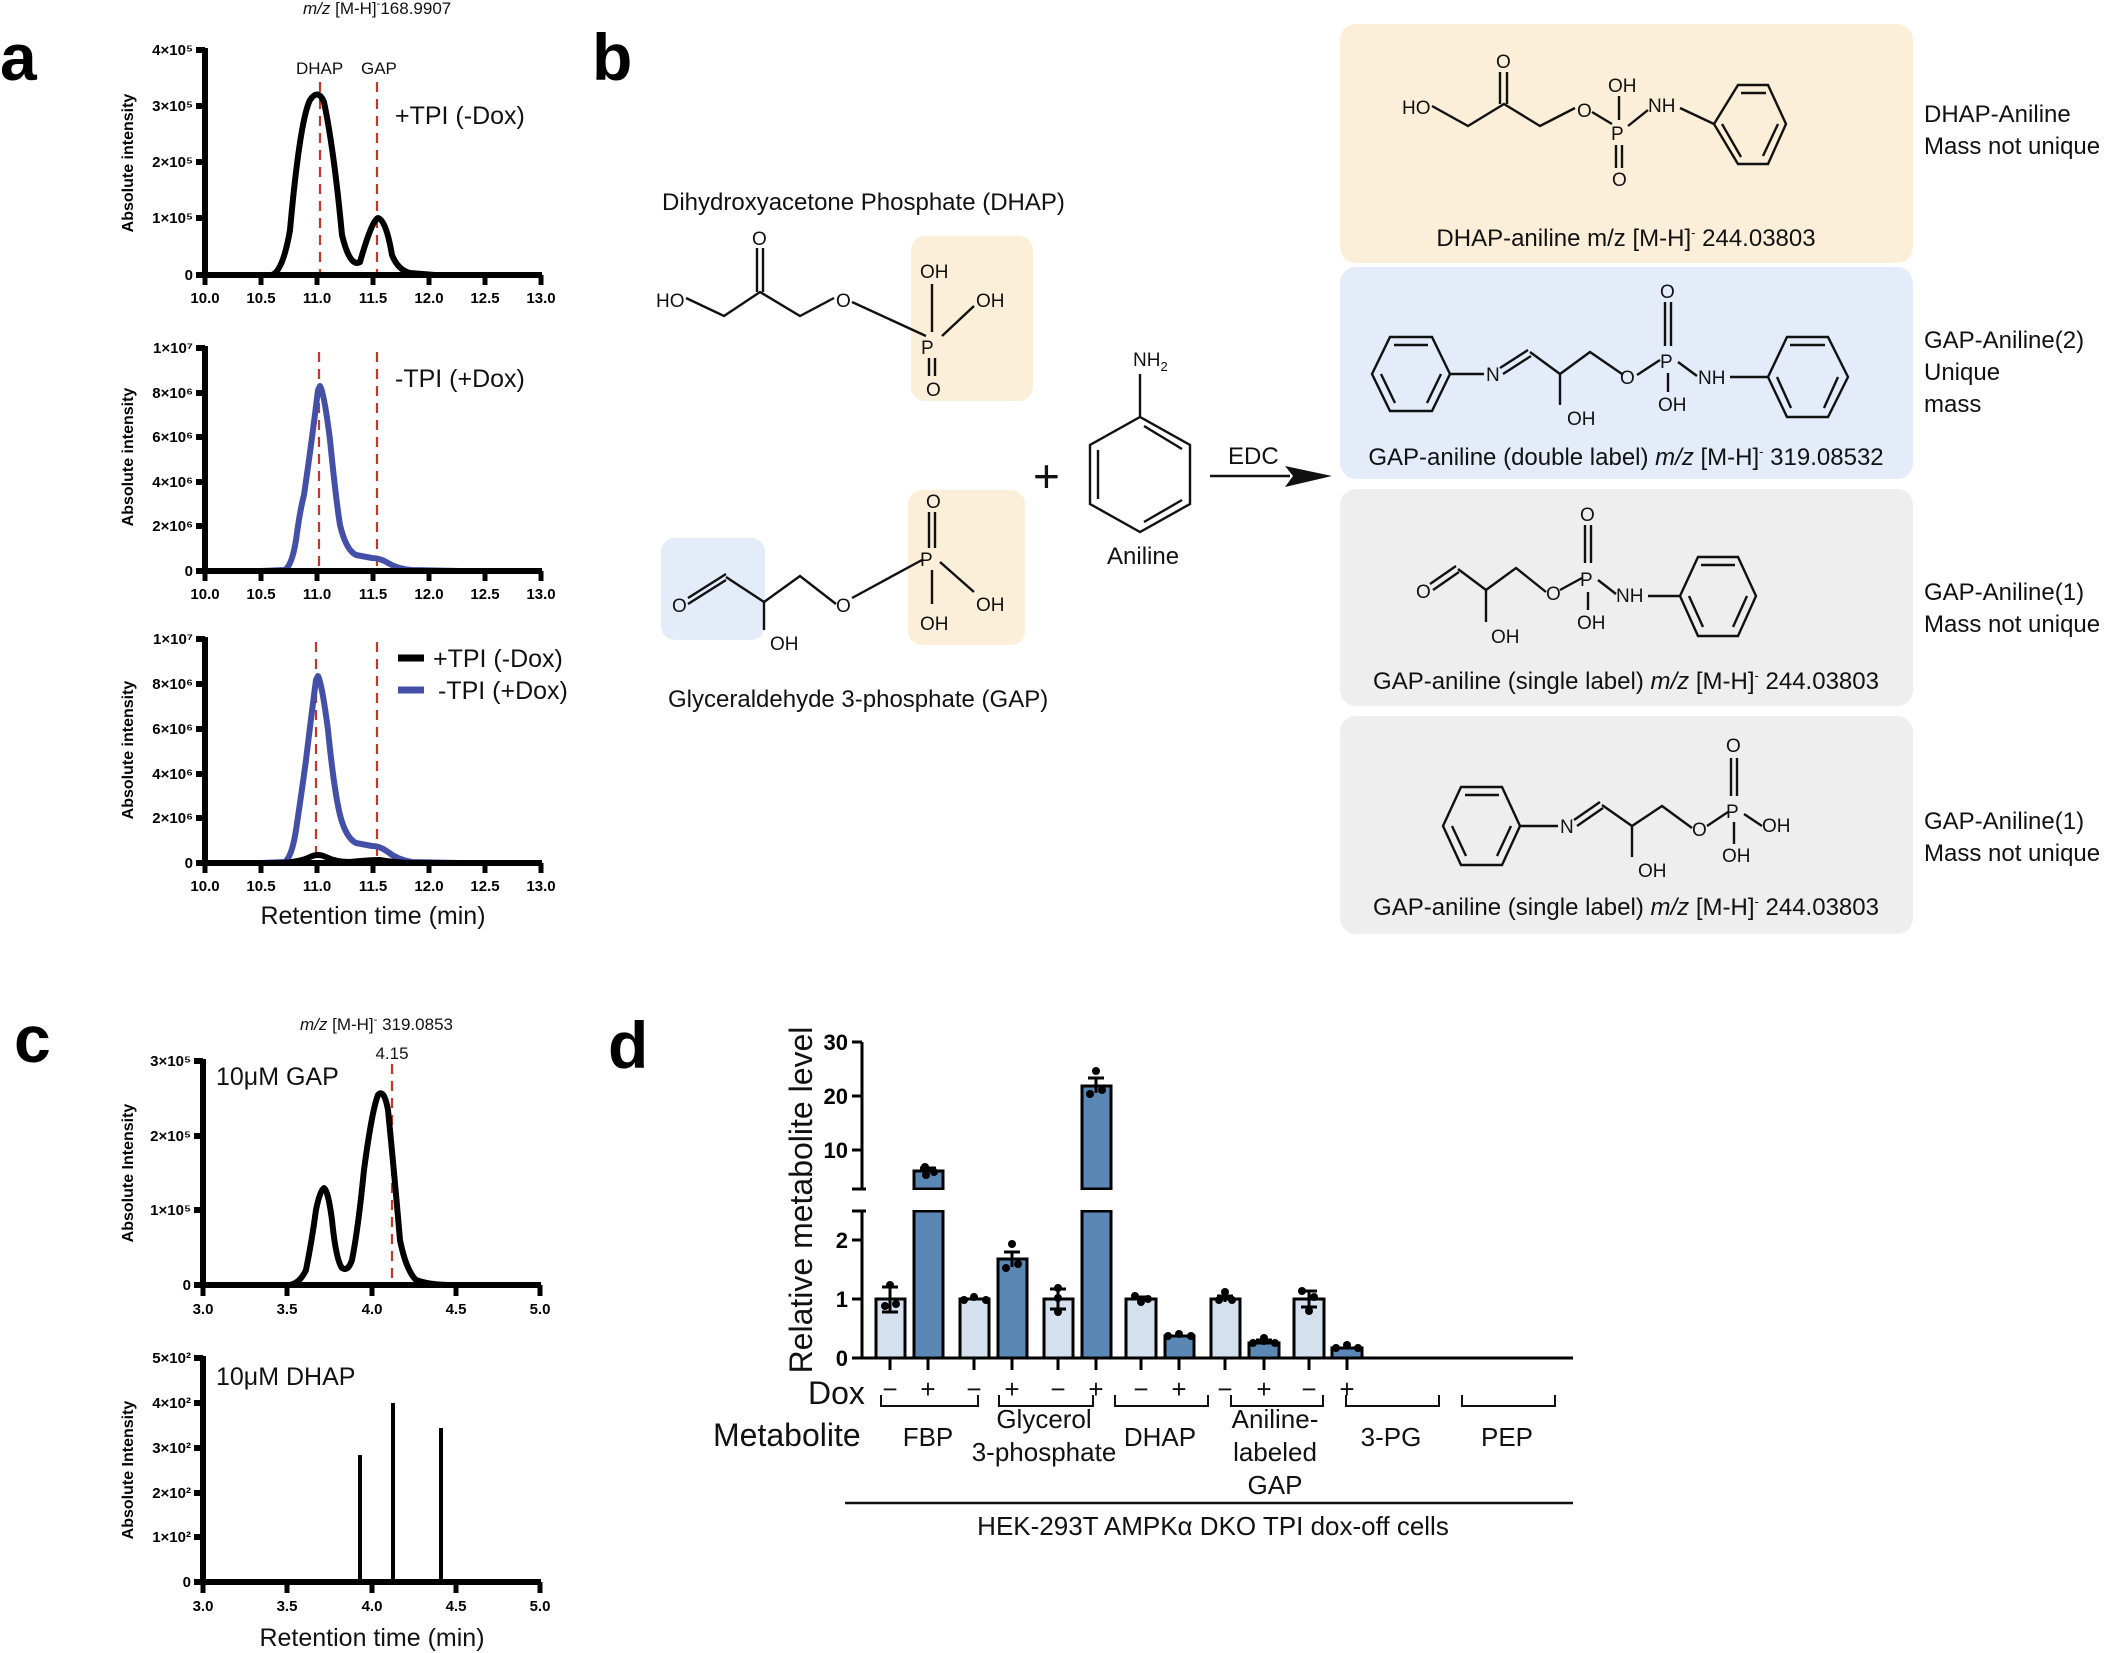 This screenshot has width=2117, height=1653. Describe the element at coordinates (540, 594) in the screenshot. I see `svg-text: 13.0` at that location.